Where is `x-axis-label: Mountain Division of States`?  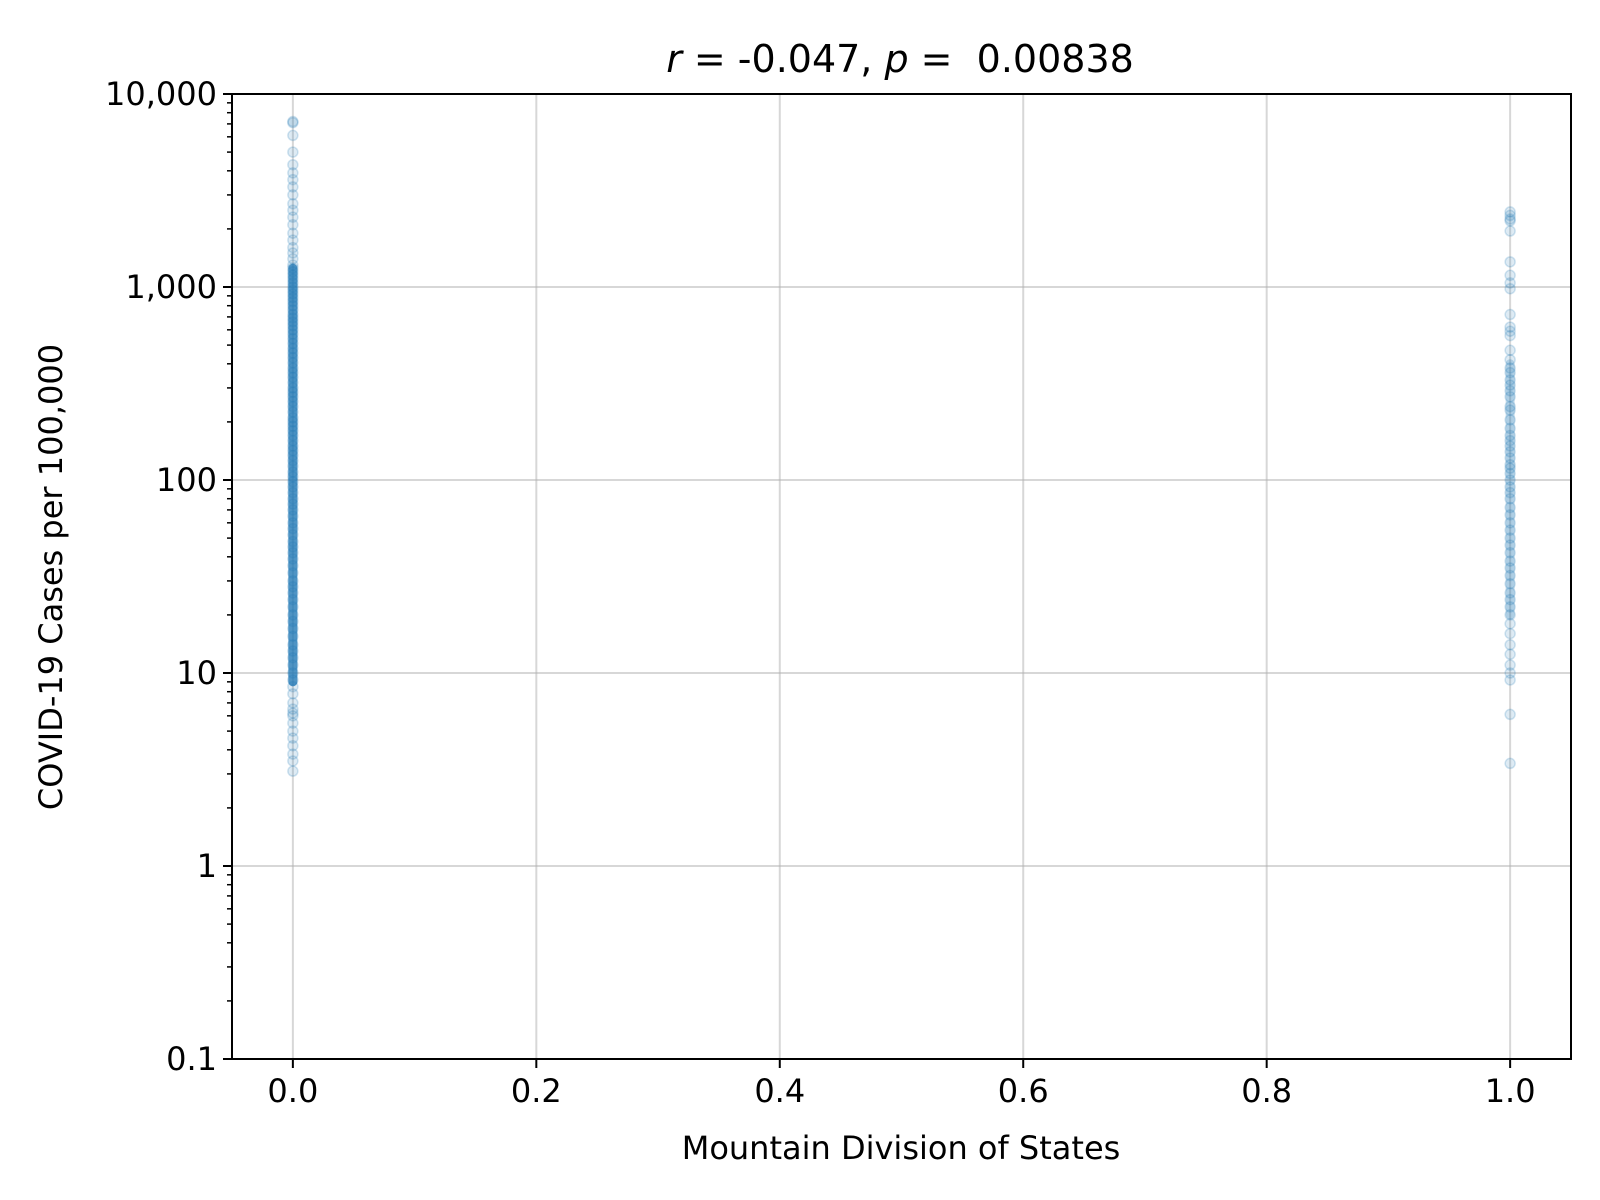
x-axis-label: Mountain Division of States is located at coordinates (901, 1148).